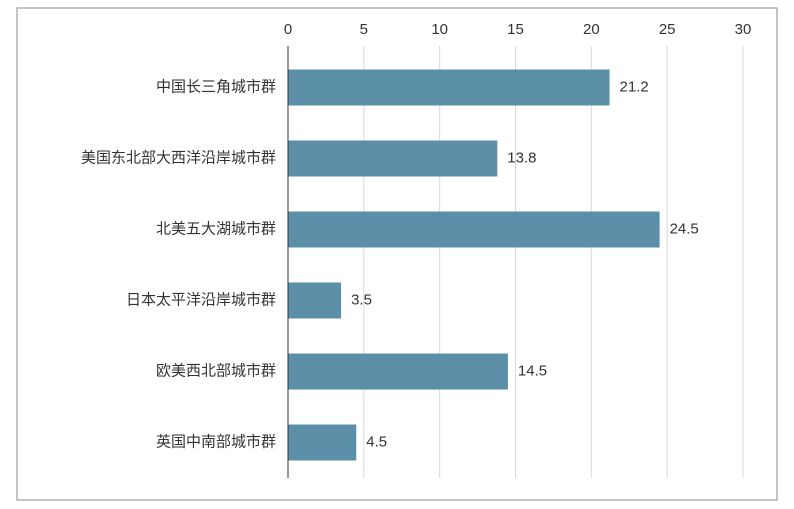  Describe the element at coordinates (743, 29) in the screenshot. I see `x-tick-label: 30` at that location.